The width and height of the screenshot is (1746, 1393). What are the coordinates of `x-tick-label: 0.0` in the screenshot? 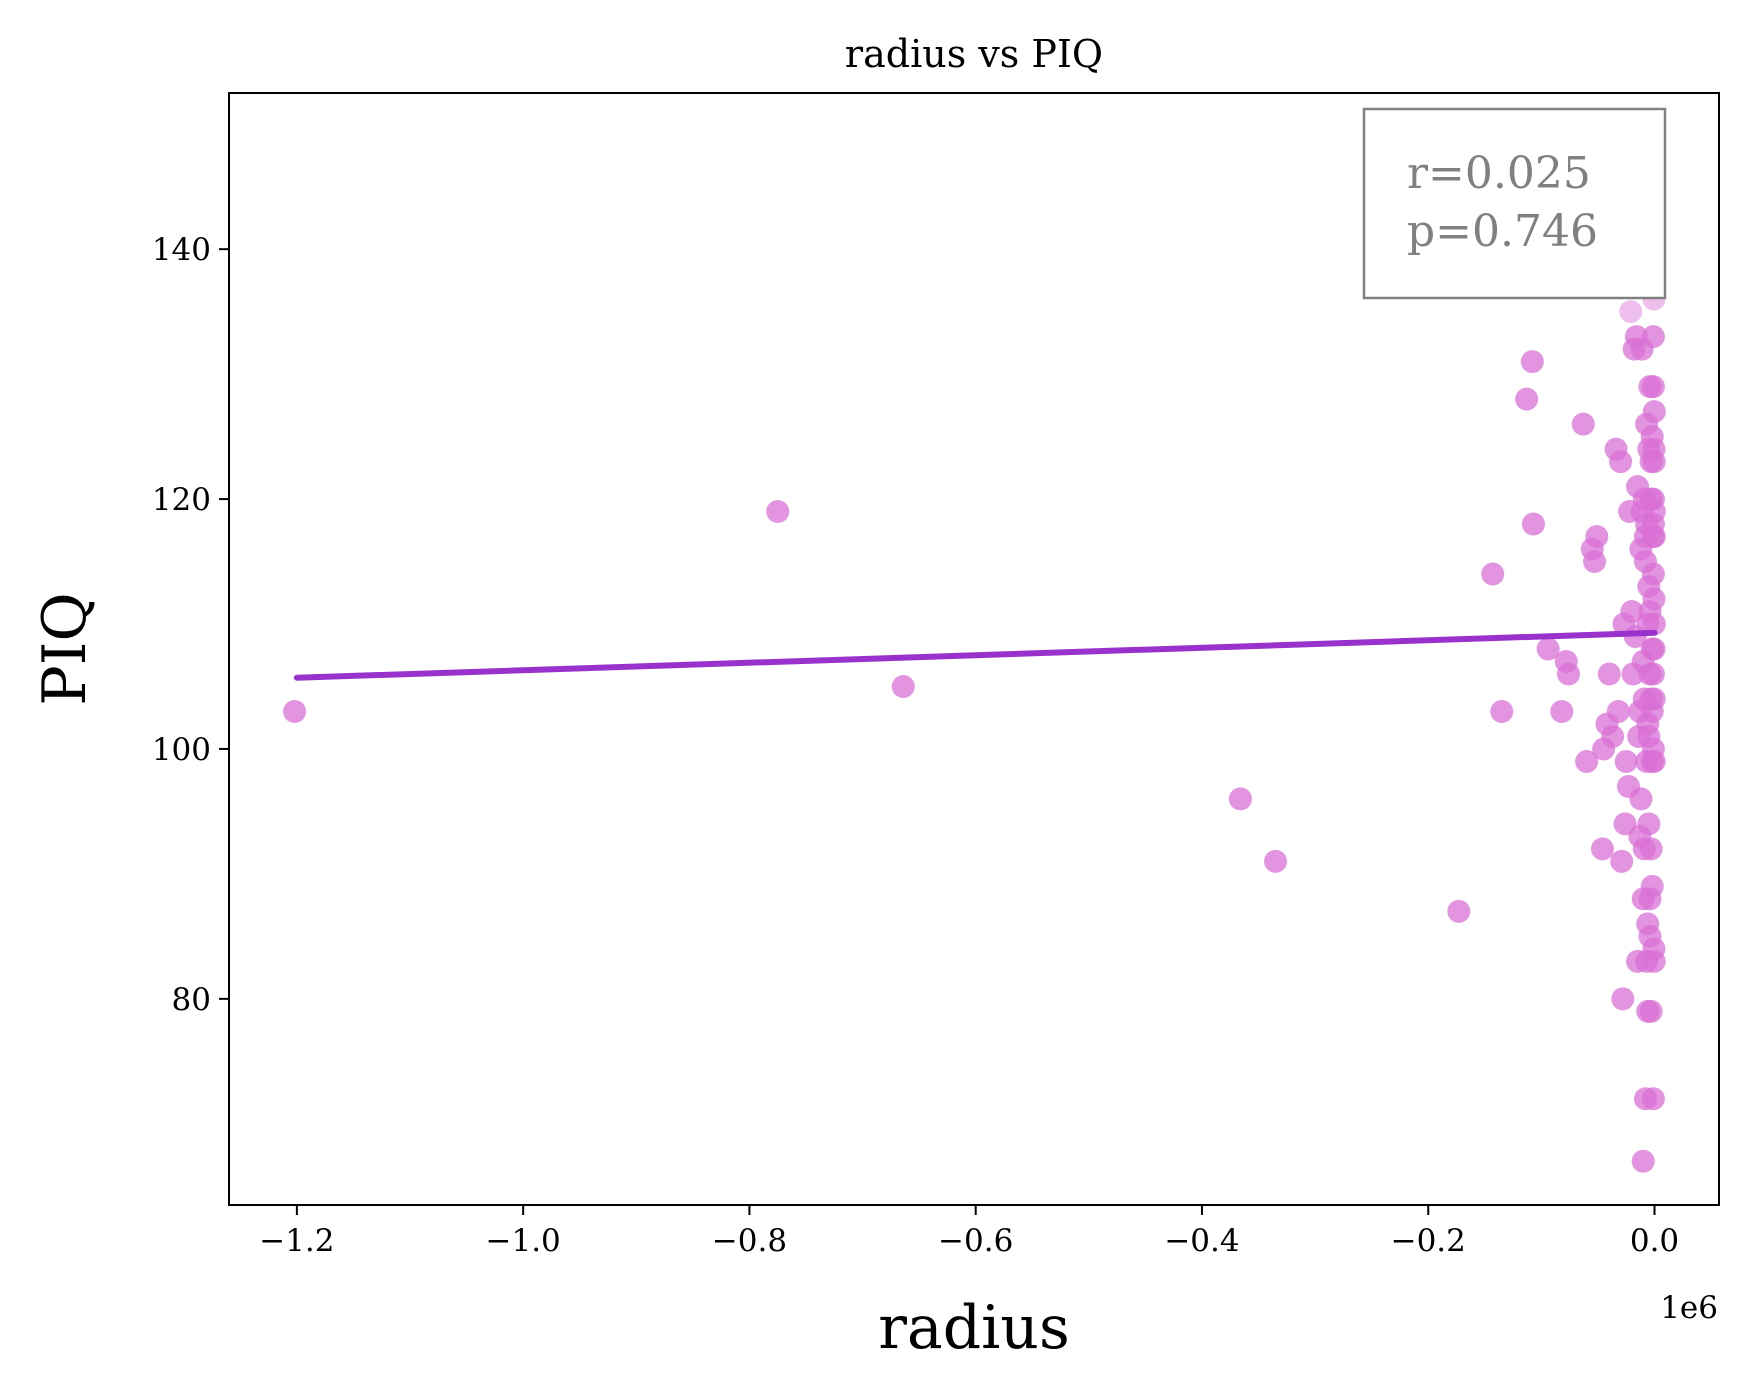 It's located at (1654, 1241).